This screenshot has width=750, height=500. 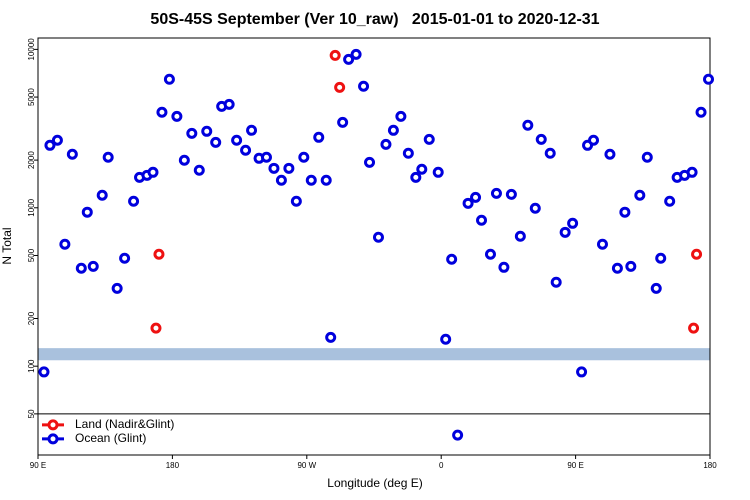 What do you see at coordinates (110, 438) in the screenshot?
I see `legend-label: Ocean (Glint)` at bounding box center [110, 438].